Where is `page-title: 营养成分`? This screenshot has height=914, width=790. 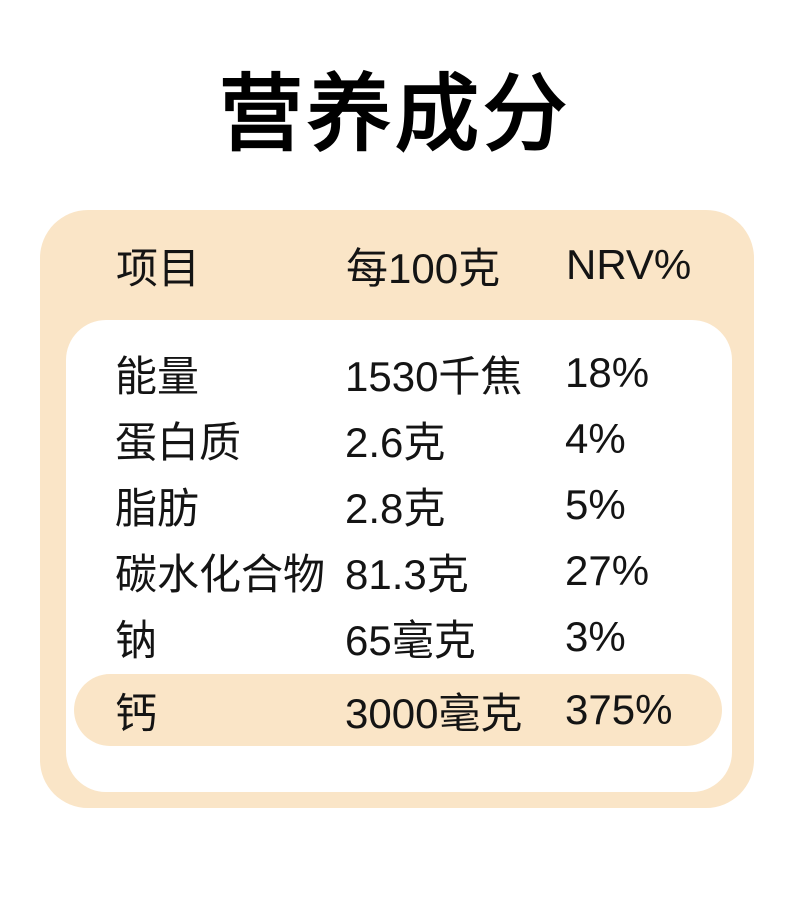
page-title: 营养成分 is located at coordinates (394, 114).